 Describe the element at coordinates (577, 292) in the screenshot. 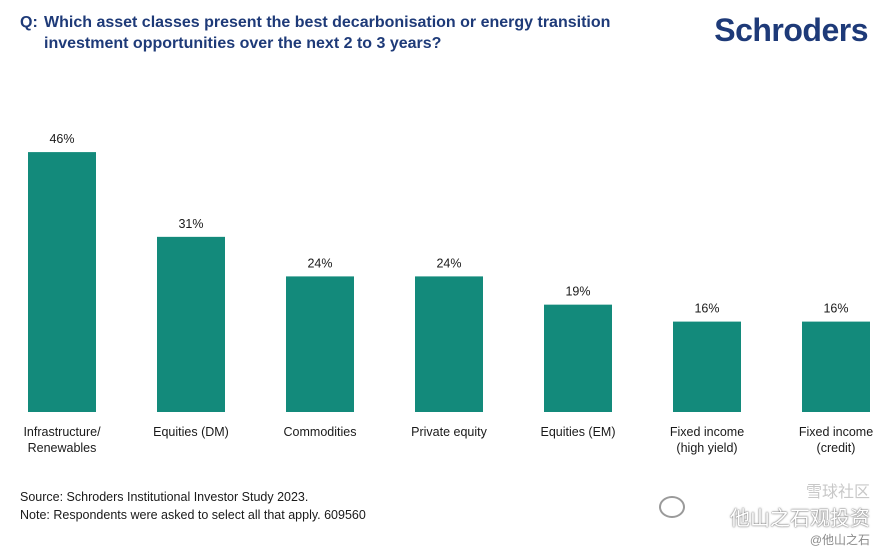

I see `data-label-4: 19%` at that location.